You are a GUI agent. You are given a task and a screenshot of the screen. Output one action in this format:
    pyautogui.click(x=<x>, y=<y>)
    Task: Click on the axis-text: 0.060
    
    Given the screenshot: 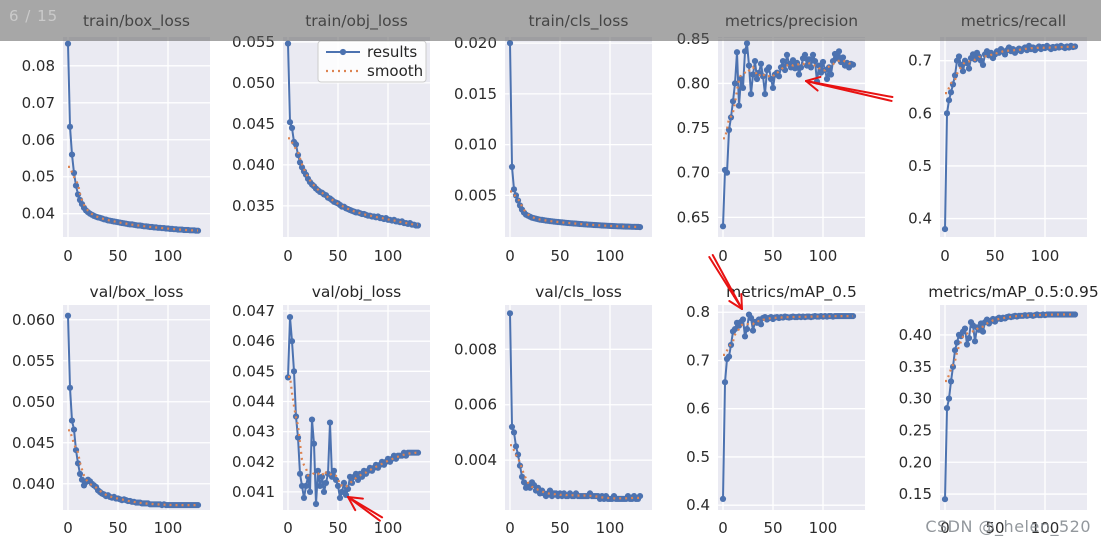 What is the action you would take?
    pyautogui.click(x=33, y=320)
    